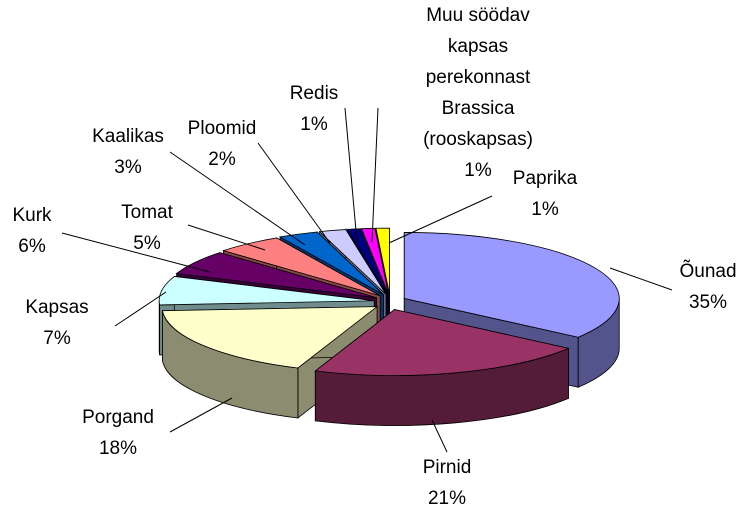  What do you see at coordinates (545, 178) in the screenshot?
I see `category-name: Paprika` at bounding box center [545, 178].